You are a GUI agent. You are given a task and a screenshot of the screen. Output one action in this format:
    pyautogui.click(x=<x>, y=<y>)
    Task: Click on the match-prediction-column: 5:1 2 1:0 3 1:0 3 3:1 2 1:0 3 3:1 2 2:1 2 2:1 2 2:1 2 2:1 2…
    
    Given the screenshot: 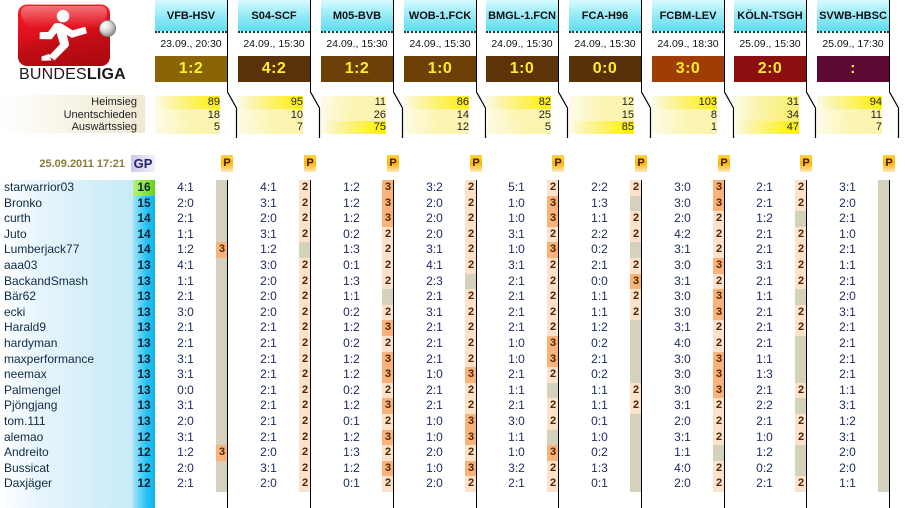 What is the action you would take?
    pyautogui.click(x=525, y=344)
    